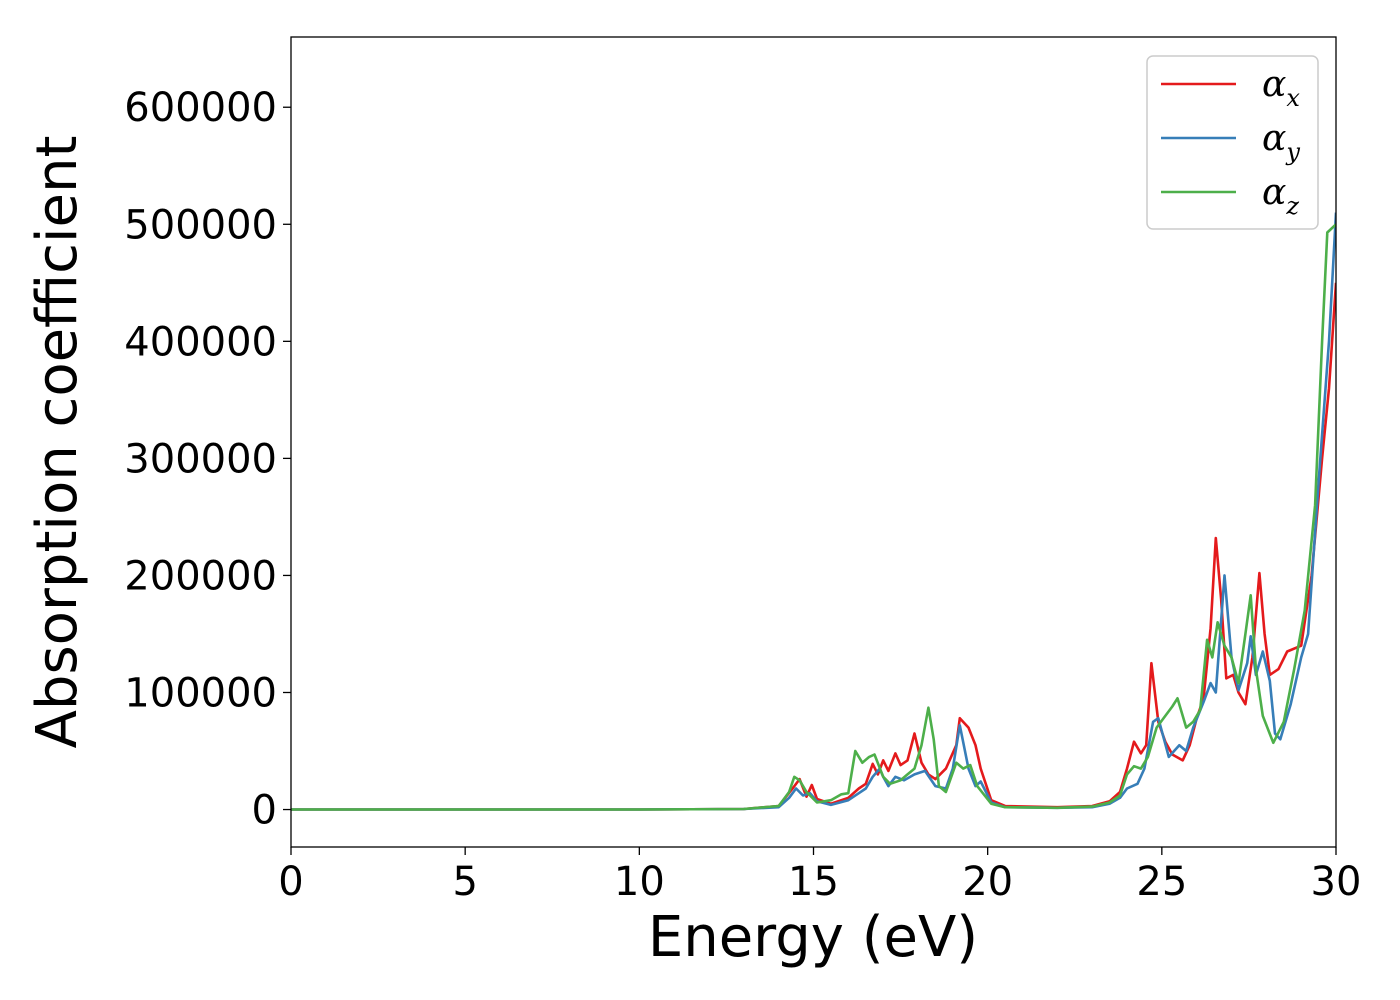 This screenshot has width=1400, height=1000. Describe the element at coordinates (1281, 142) in the screenshot. I see `legend-label-y: αy` at that location.